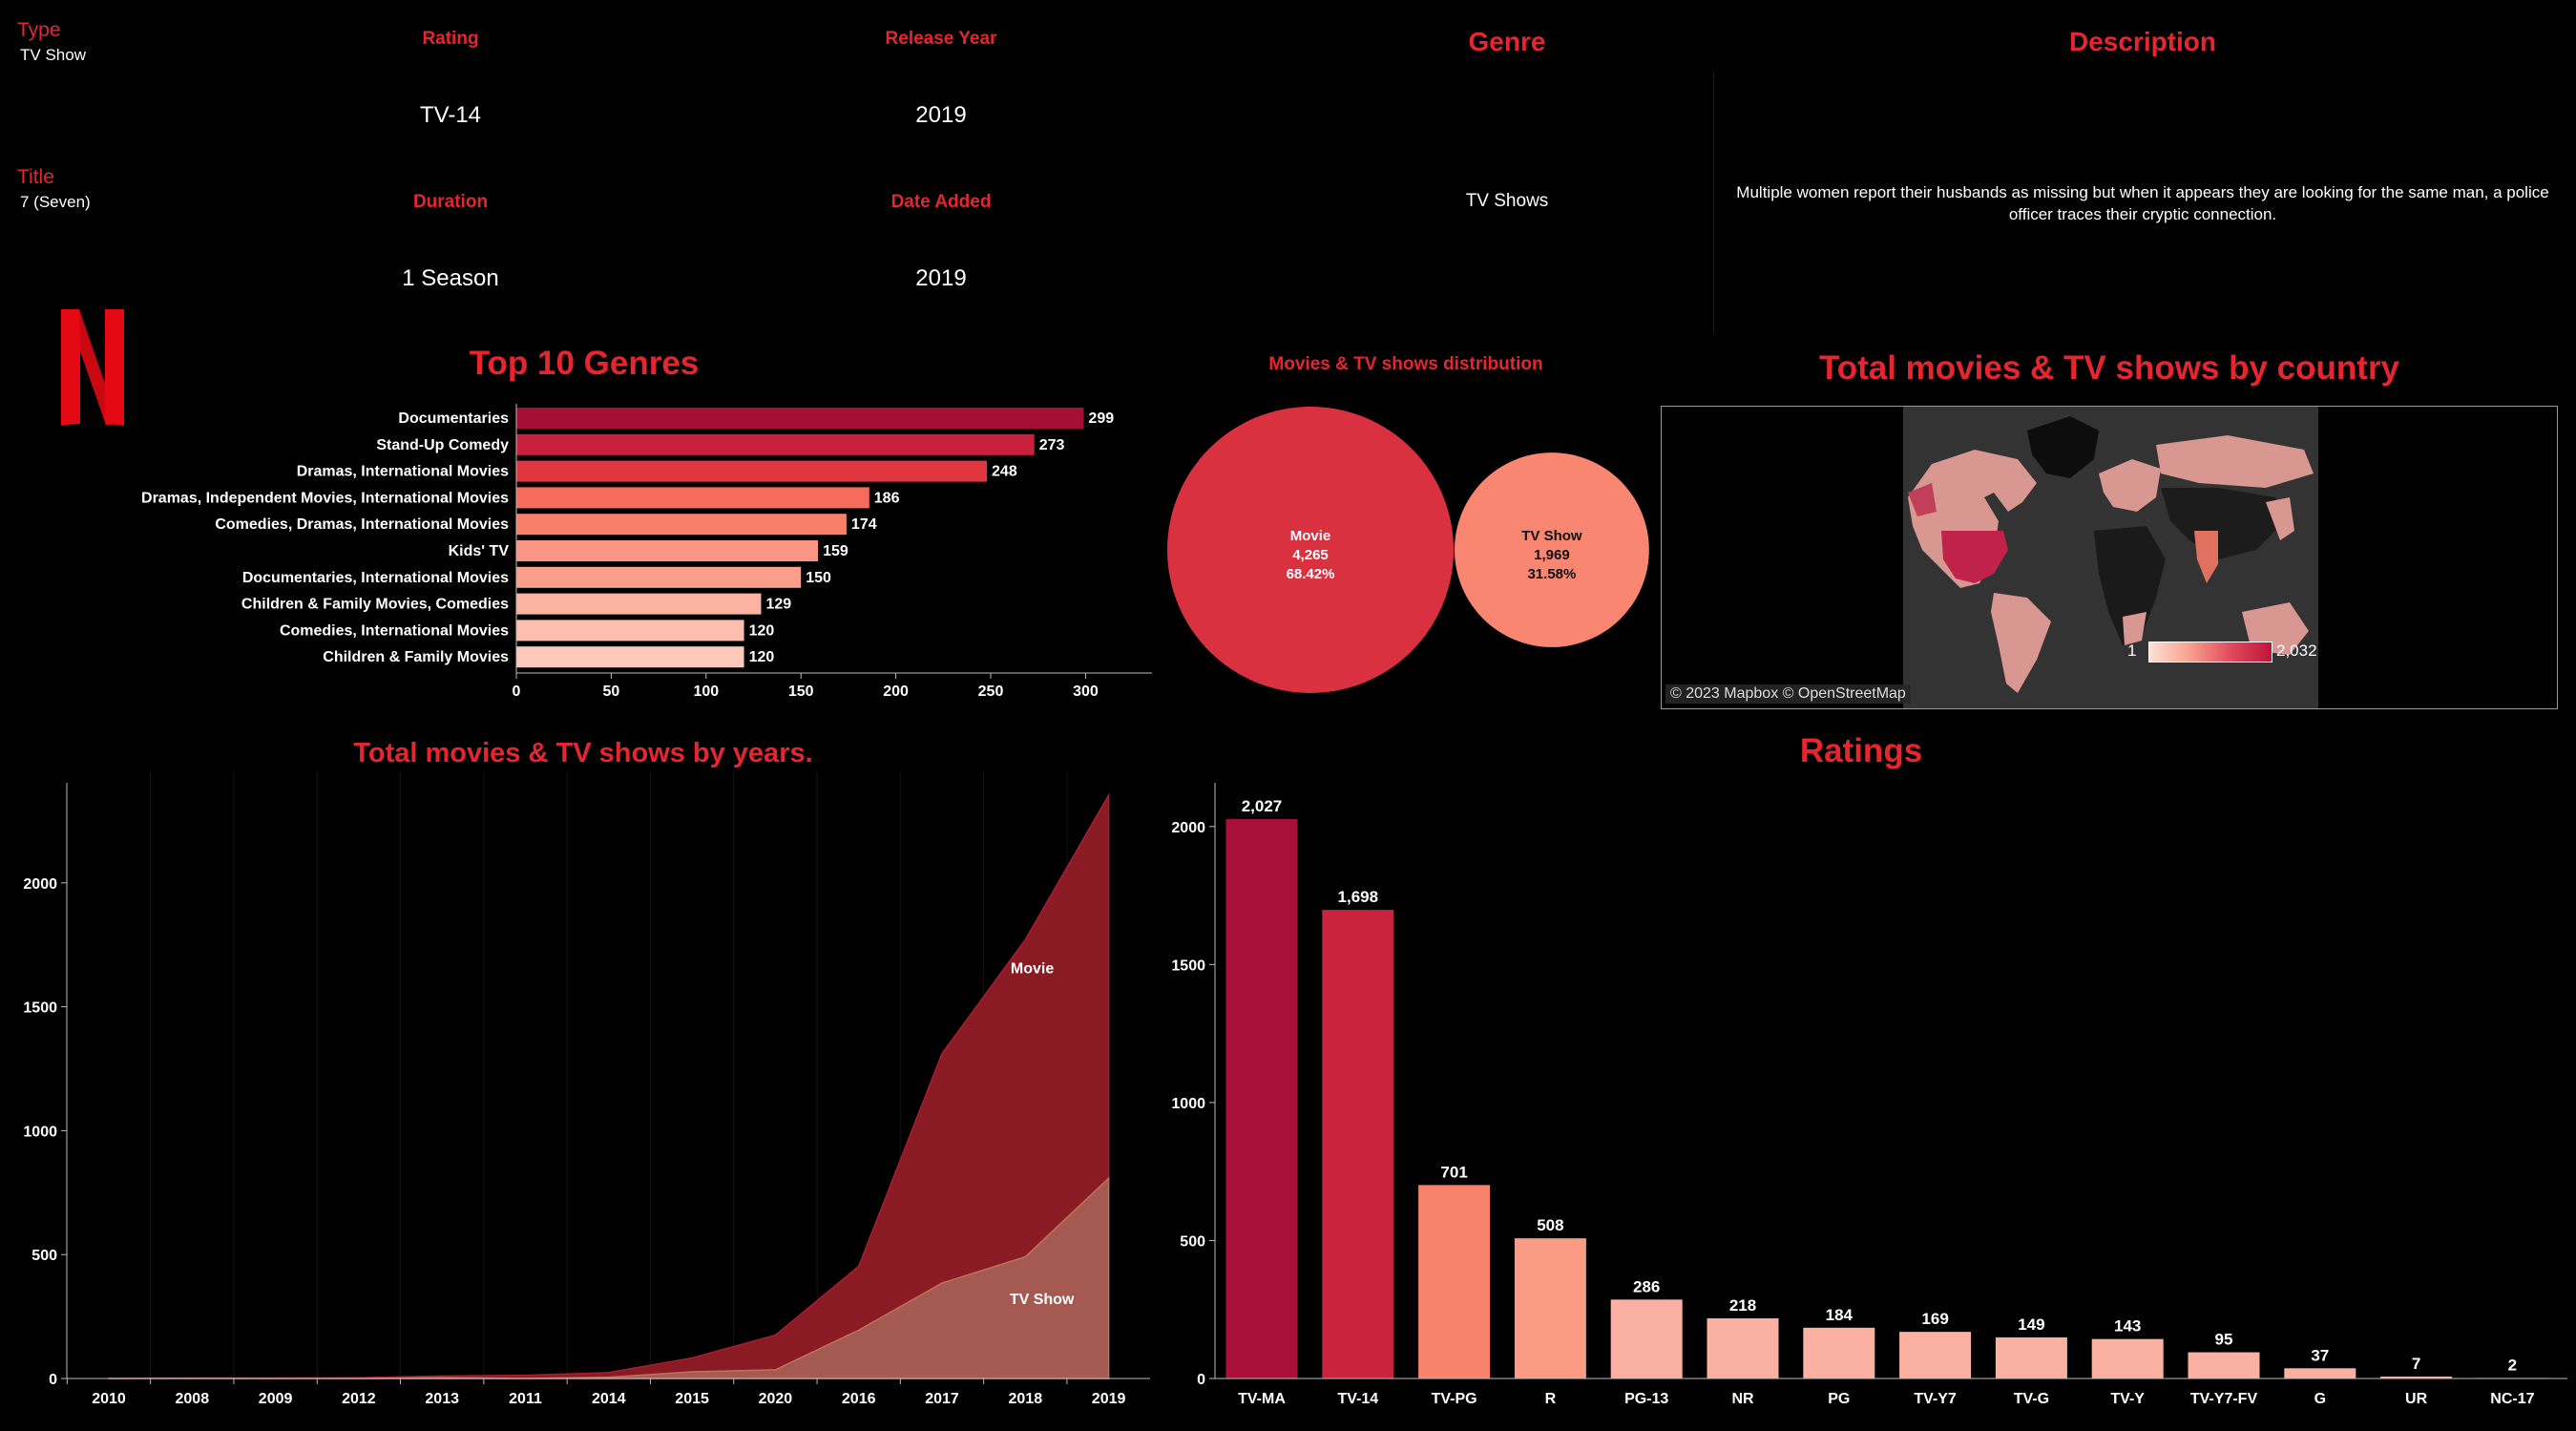 This screenshot has width=2576, height=1431. I want to click on bubble-chart-title: Movies & TV shows distribution, so click(1405, 364).